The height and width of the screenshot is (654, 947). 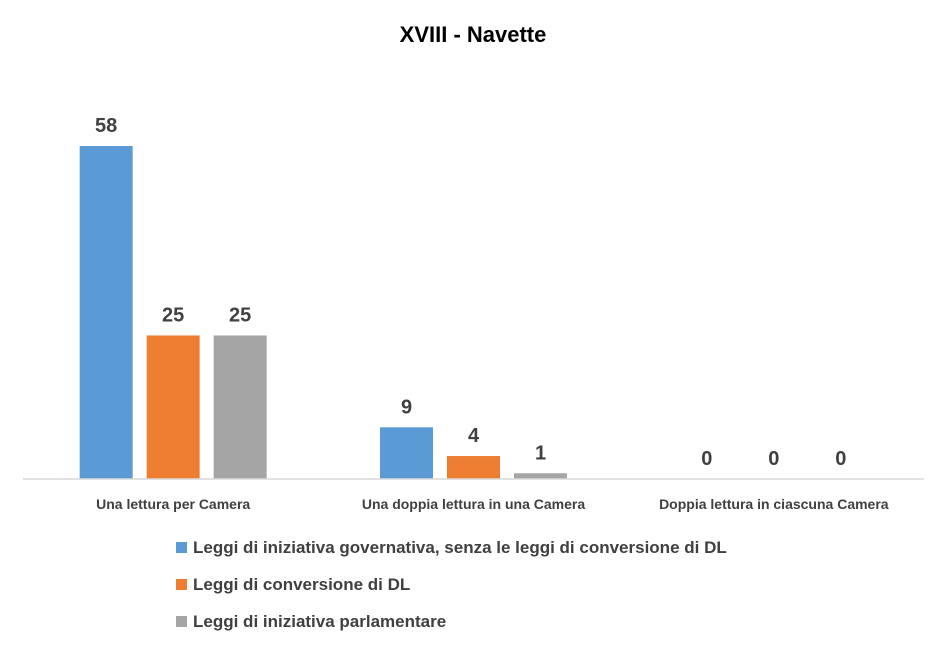 What do you see at coordinates (473, 34) in the screenshot?
I see `chart-title: XVIII - Navette` at bounding box center [473, 34].